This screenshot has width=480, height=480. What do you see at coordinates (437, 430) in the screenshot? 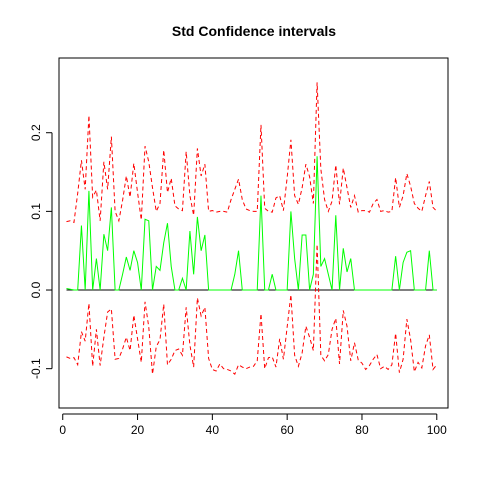
I see `x-tick-label: 100` at bounding box center [437, 430].